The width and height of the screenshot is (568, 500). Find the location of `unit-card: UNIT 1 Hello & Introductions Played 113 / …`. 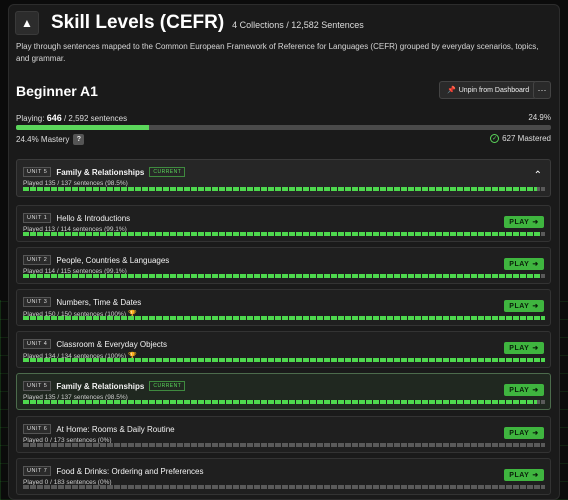

unit-card: UNIT 1 Hello & Introductions Played 113 / … is located at coordinates (283, 223).